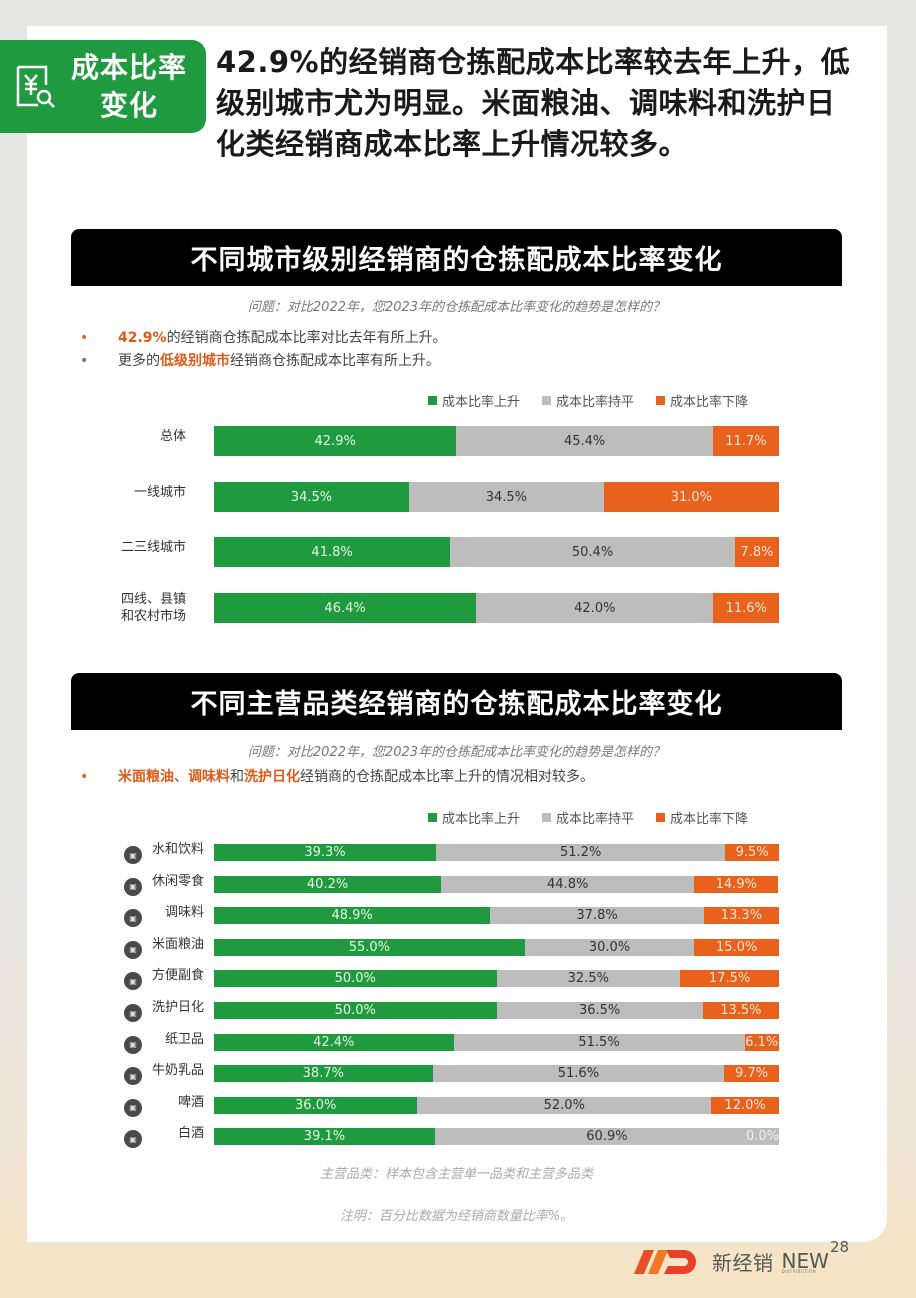 The height and width of the screenshot is (1298, 916). What do you see at coordinates (133, 886) in the screenshot?
I see `snack-icon: ▣` at bounding box center [133, 886].